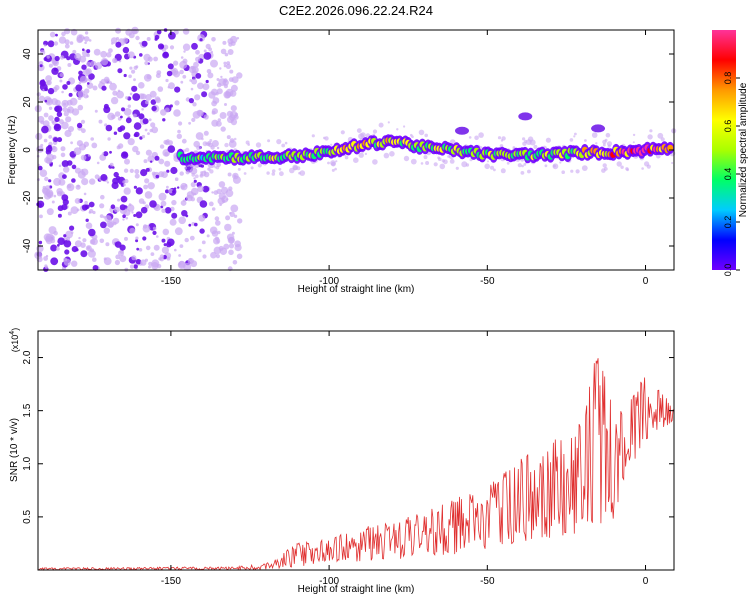 The height and width of the screenshot is (600, 750). Describe the element at coordinates (12, 150) in the screenshot. I see `spectrogram-y-axis-label: Frequency (Hz)` at that location.